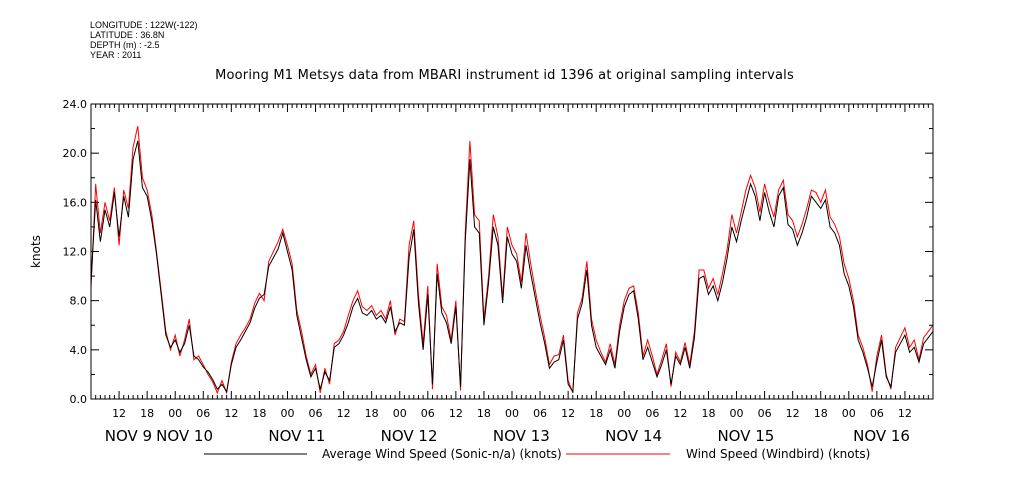  I want to click on y-tick-label: 8.0, so click(79, 301).